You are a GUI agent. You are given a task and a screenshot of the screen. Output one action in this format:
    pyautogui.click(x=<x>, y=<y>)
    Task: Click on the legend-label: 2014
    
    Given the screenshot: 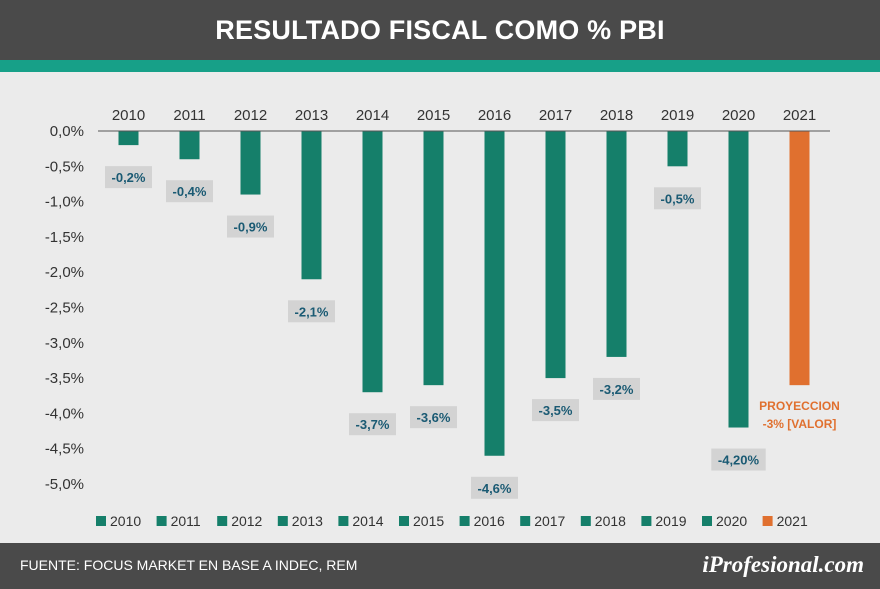 What is the action you would take?
    pyautogui.click(x=367, y=521)
    